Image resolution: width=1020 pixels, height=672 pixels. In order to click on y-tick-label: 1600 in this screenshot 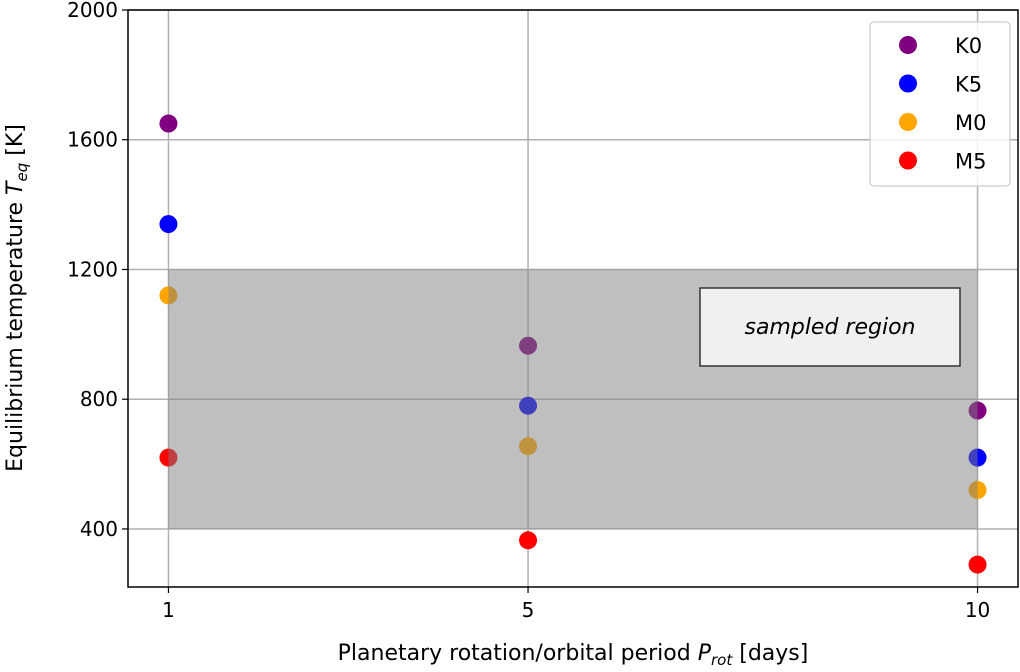, I will do `click(92, 140)`.